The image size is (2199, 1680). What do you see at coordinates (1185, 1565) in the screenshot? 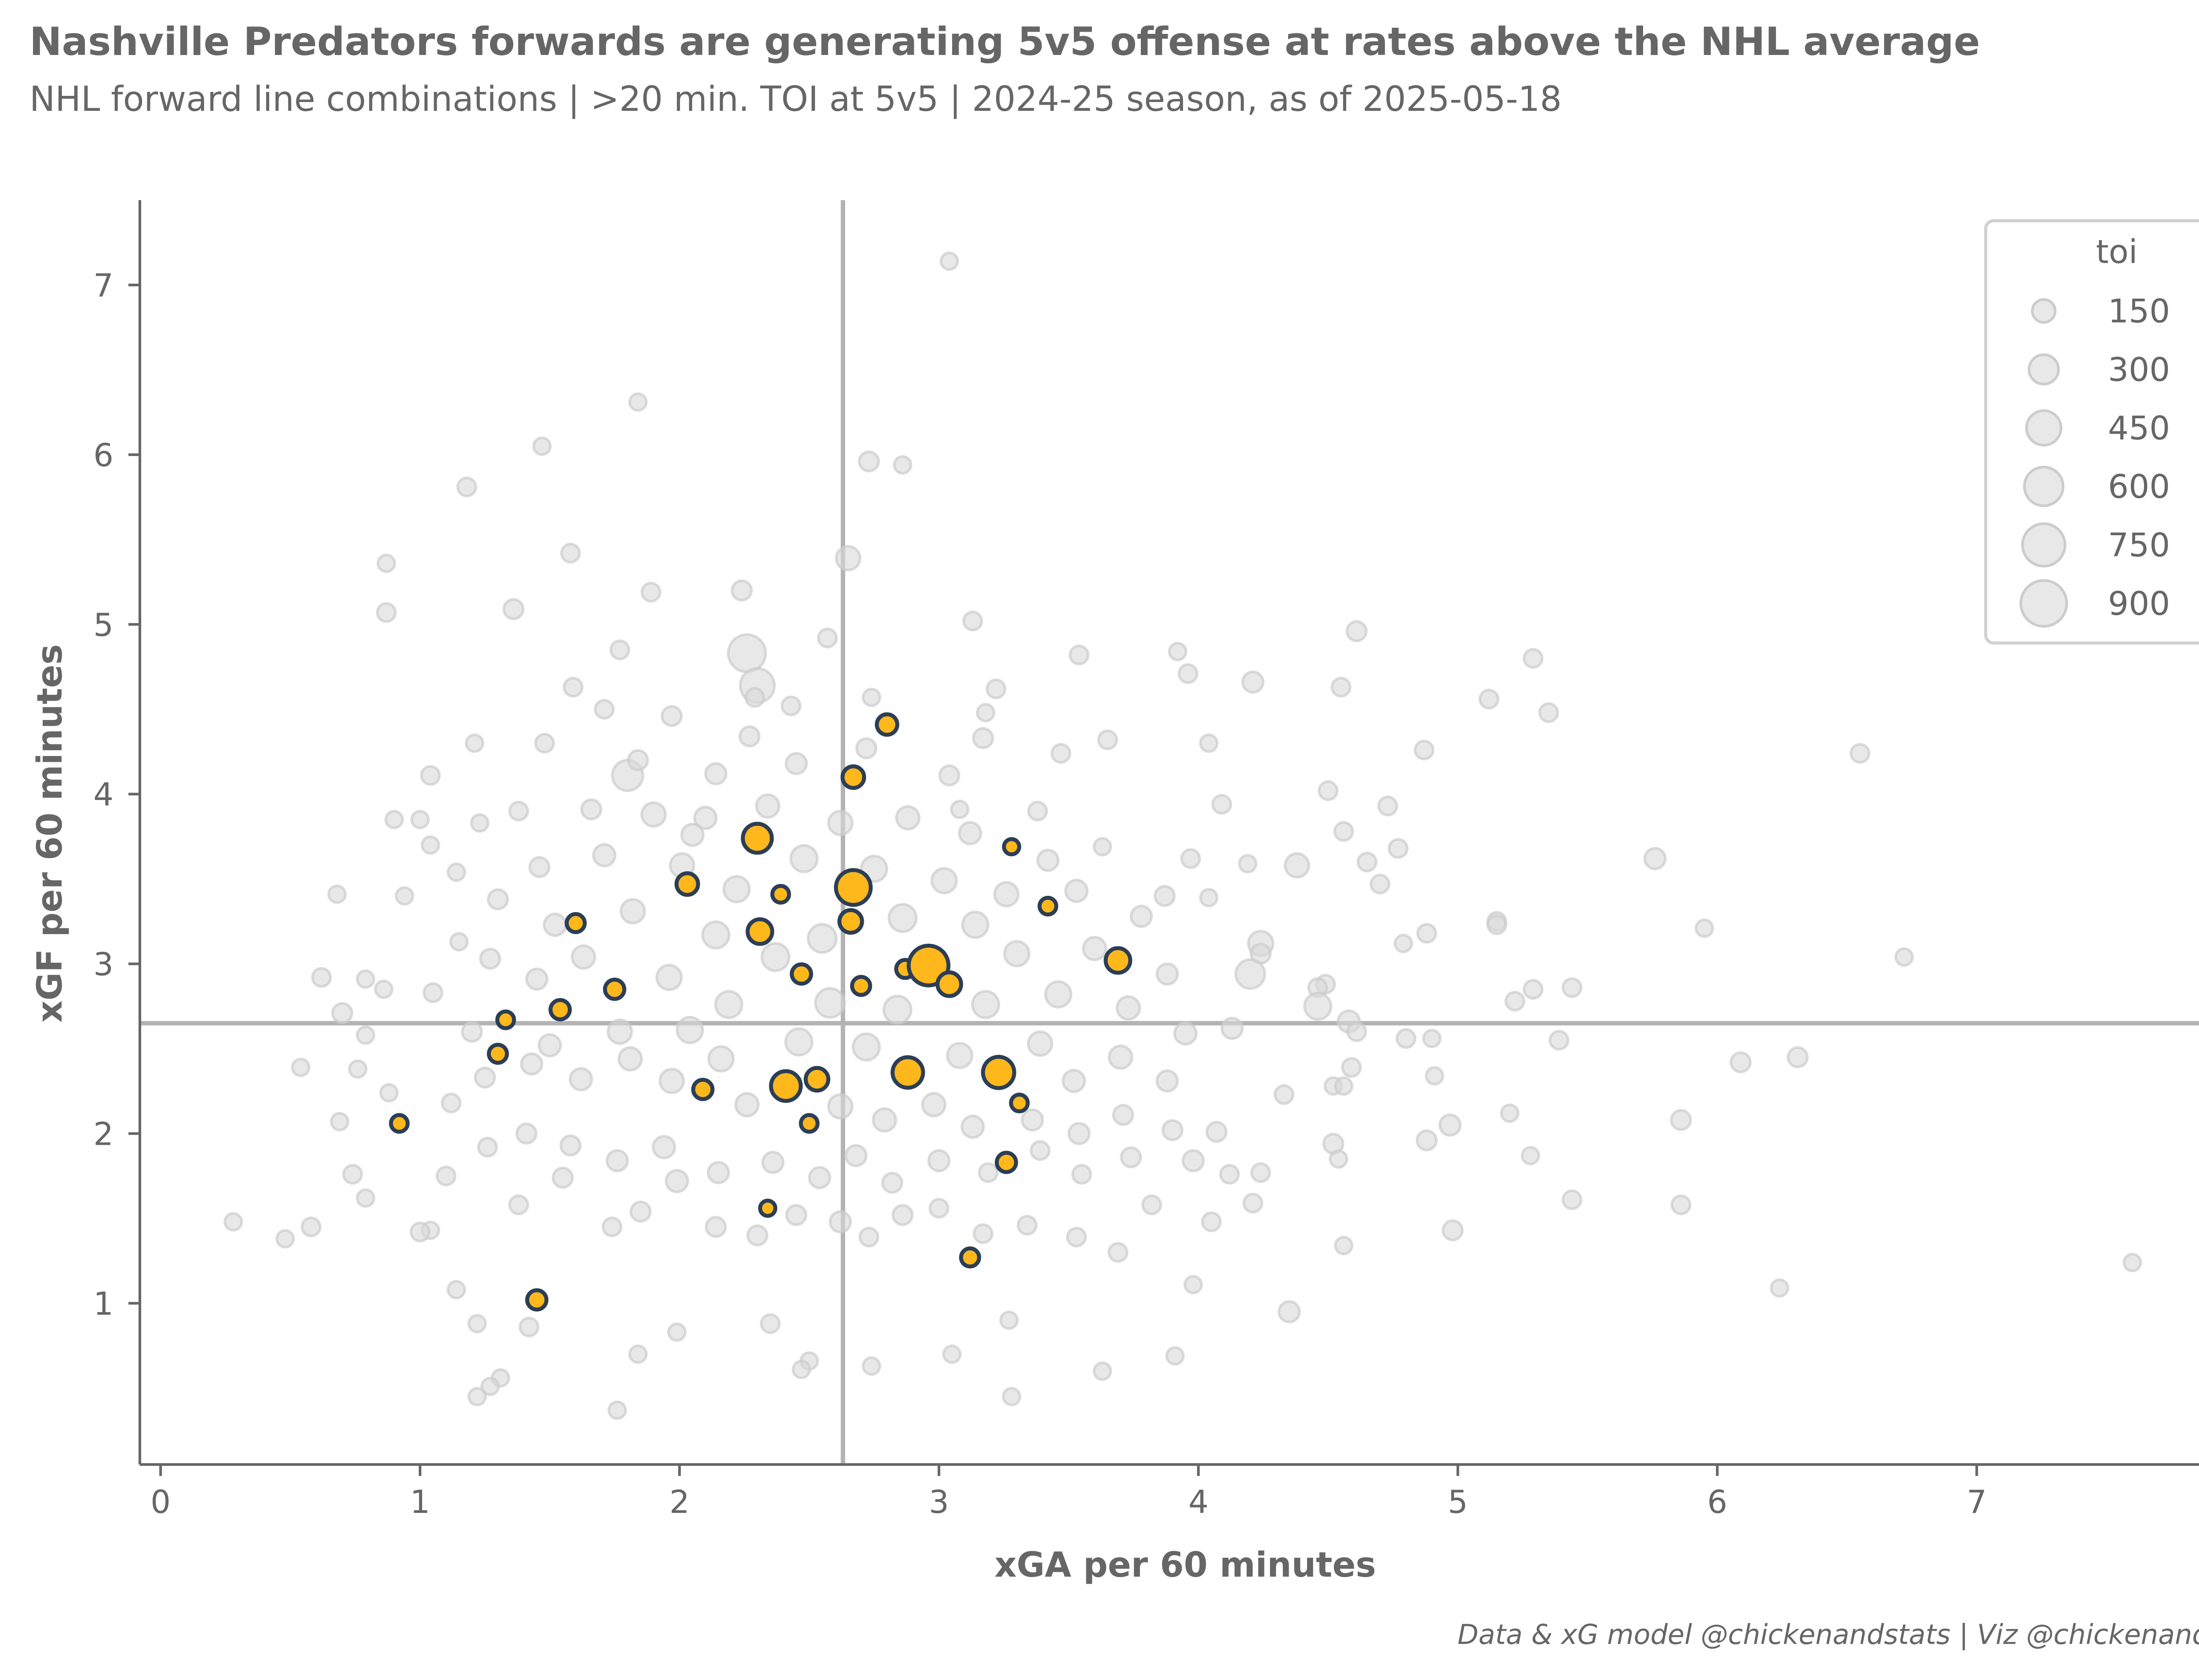
I see `x-axis-label: xGA per 60 minutes` at bounding box center [1185, 1565].